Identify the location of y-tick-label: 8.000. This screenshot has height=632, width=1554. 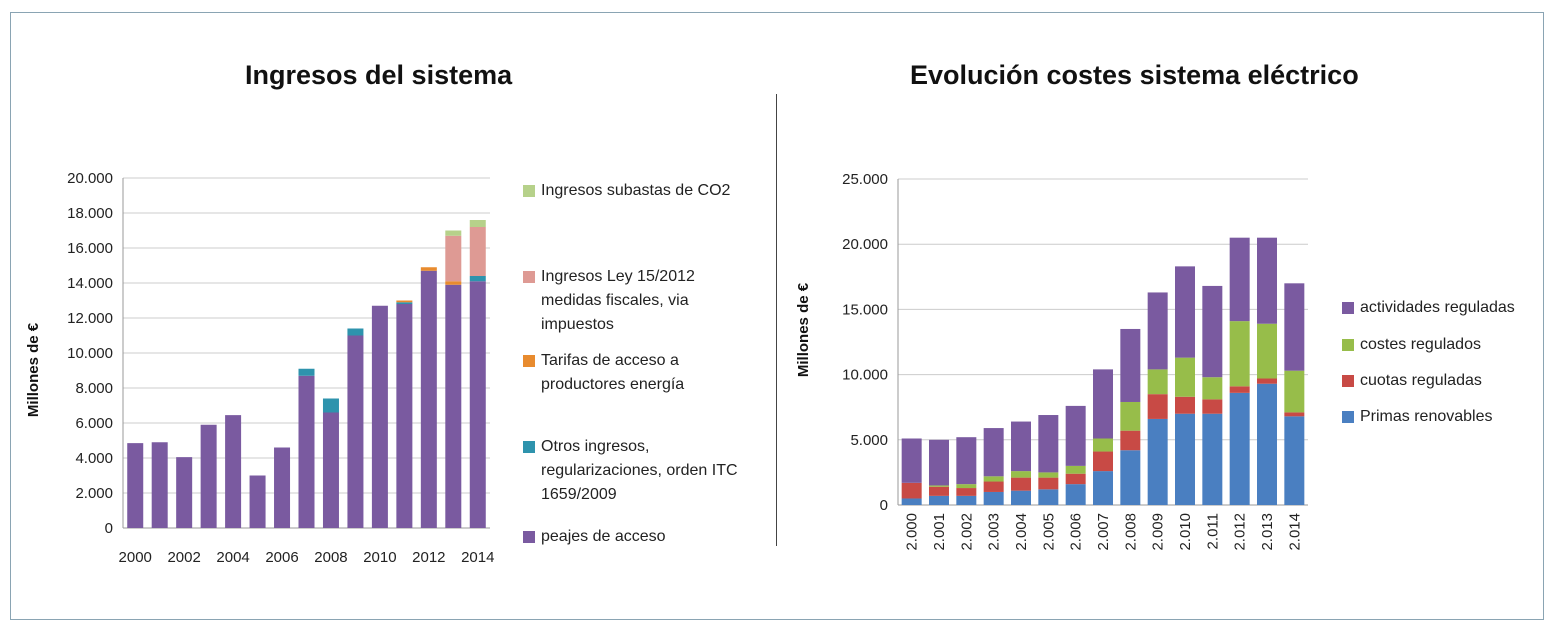
(94, 388).